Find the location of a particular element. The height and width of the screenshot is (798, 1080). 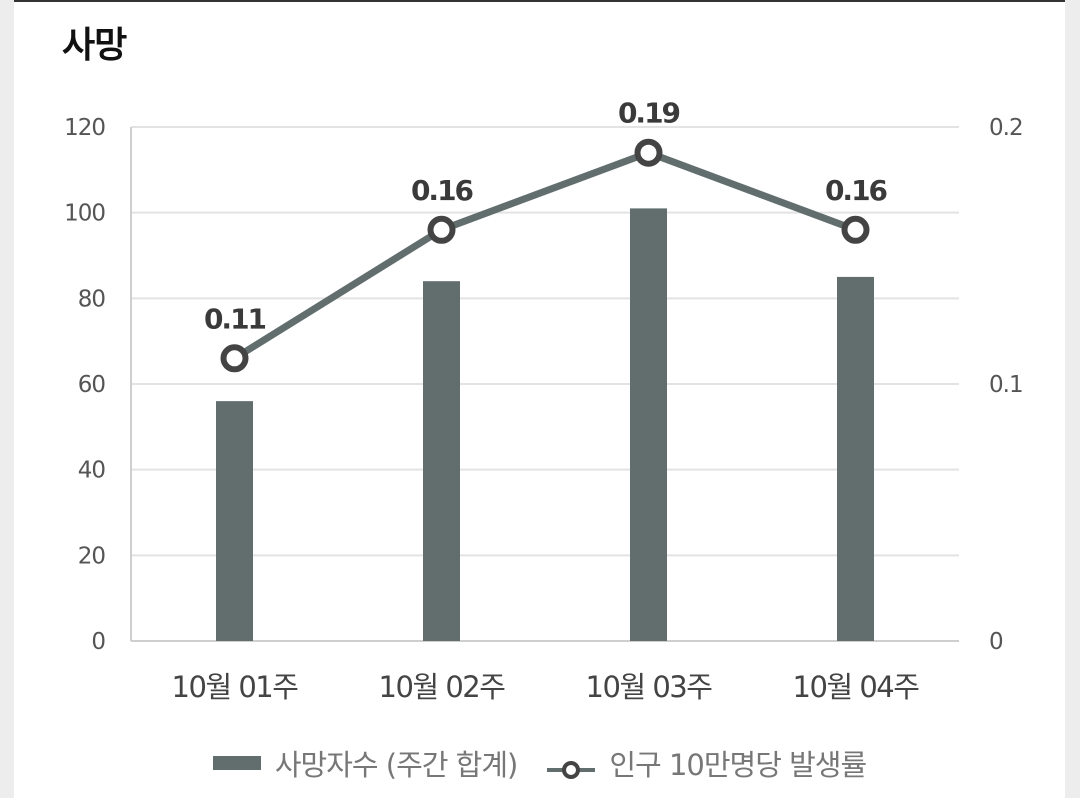

x-tick-label: 10월 01주 is located at coordinates (235, 687).